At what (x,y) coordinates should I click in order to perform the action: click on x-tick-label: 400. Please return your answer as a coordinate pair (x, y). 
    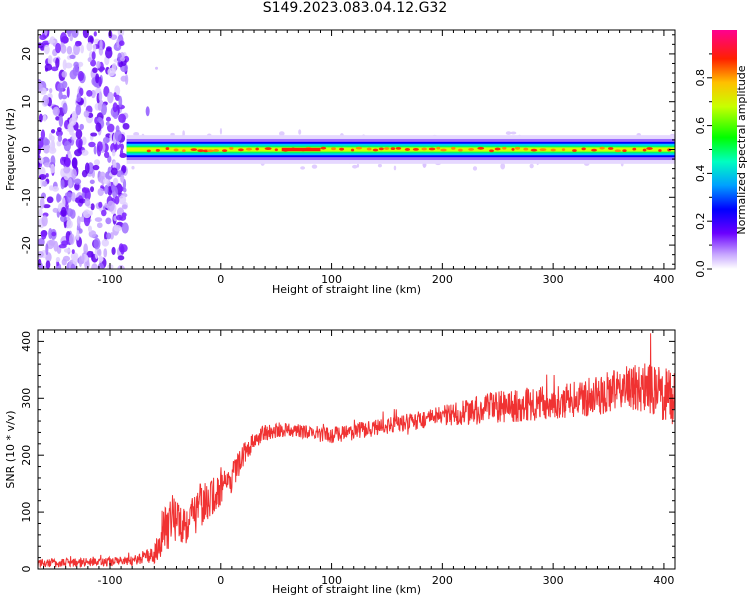
    Looking at the image, I should click on (663, 580).